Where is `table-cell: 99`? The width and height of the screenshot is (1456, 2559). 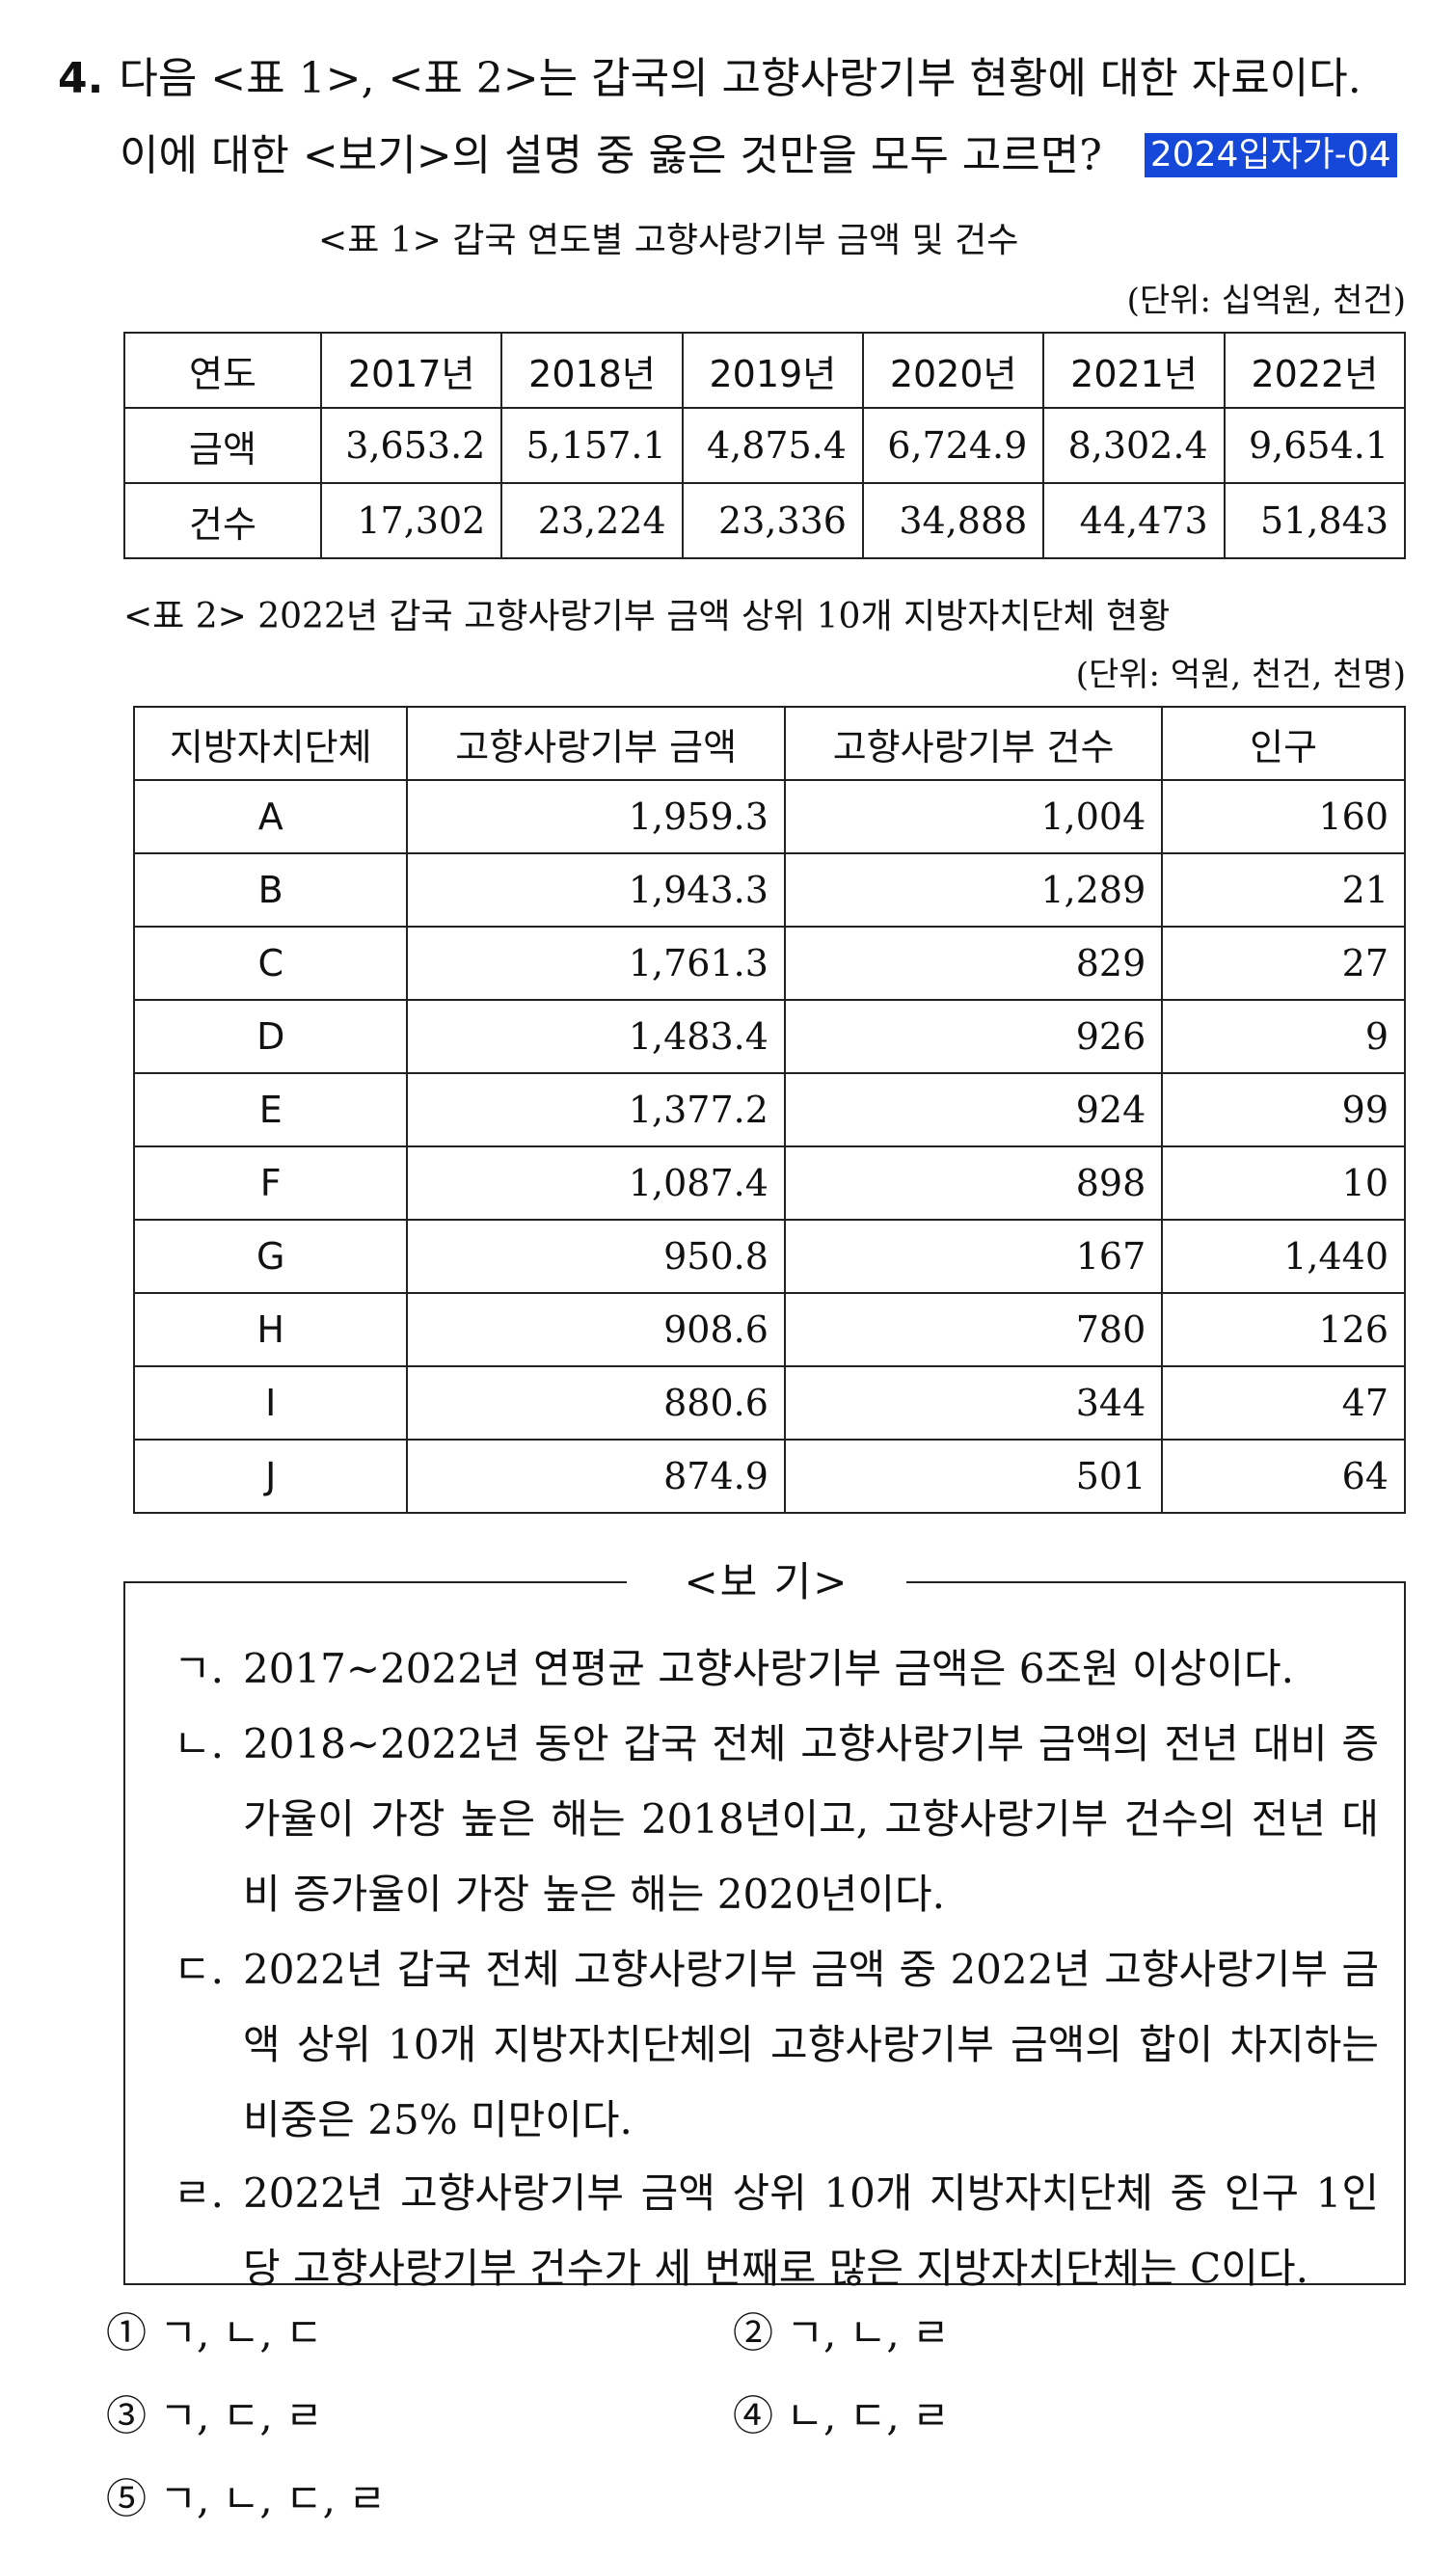
table-cell: 99 is located at coordinates (1283, 1109).